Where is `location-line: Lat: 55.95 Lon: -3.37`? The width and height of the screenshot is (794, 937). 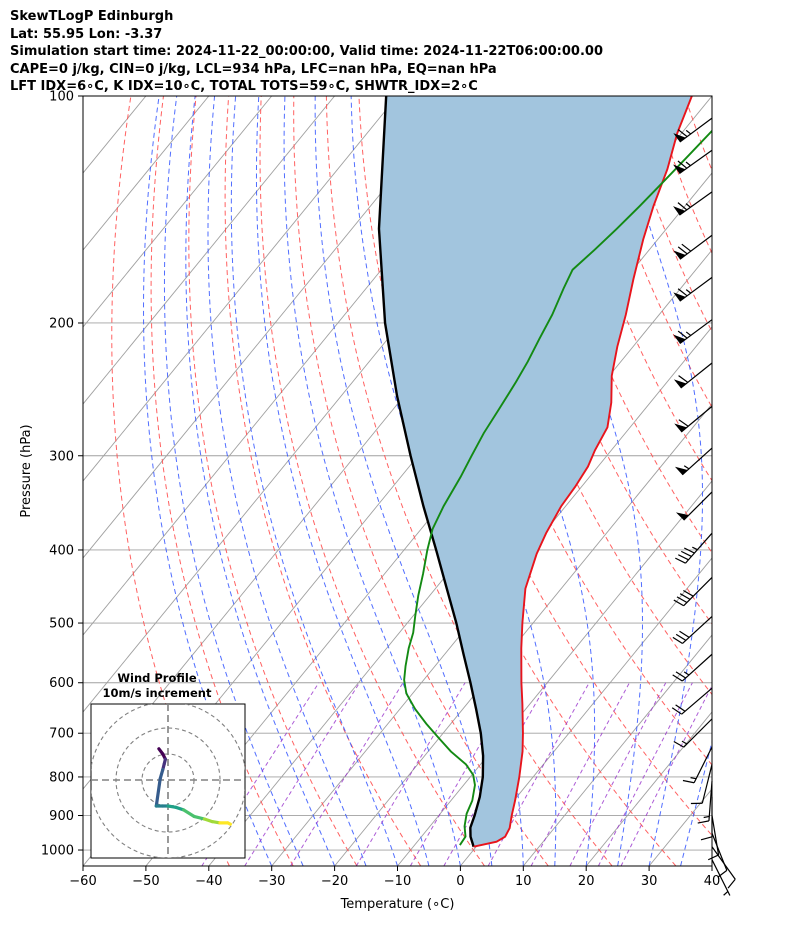 location-line: Lat: 55.95 Lon: -3.37 is located at coordinates (86, 34).